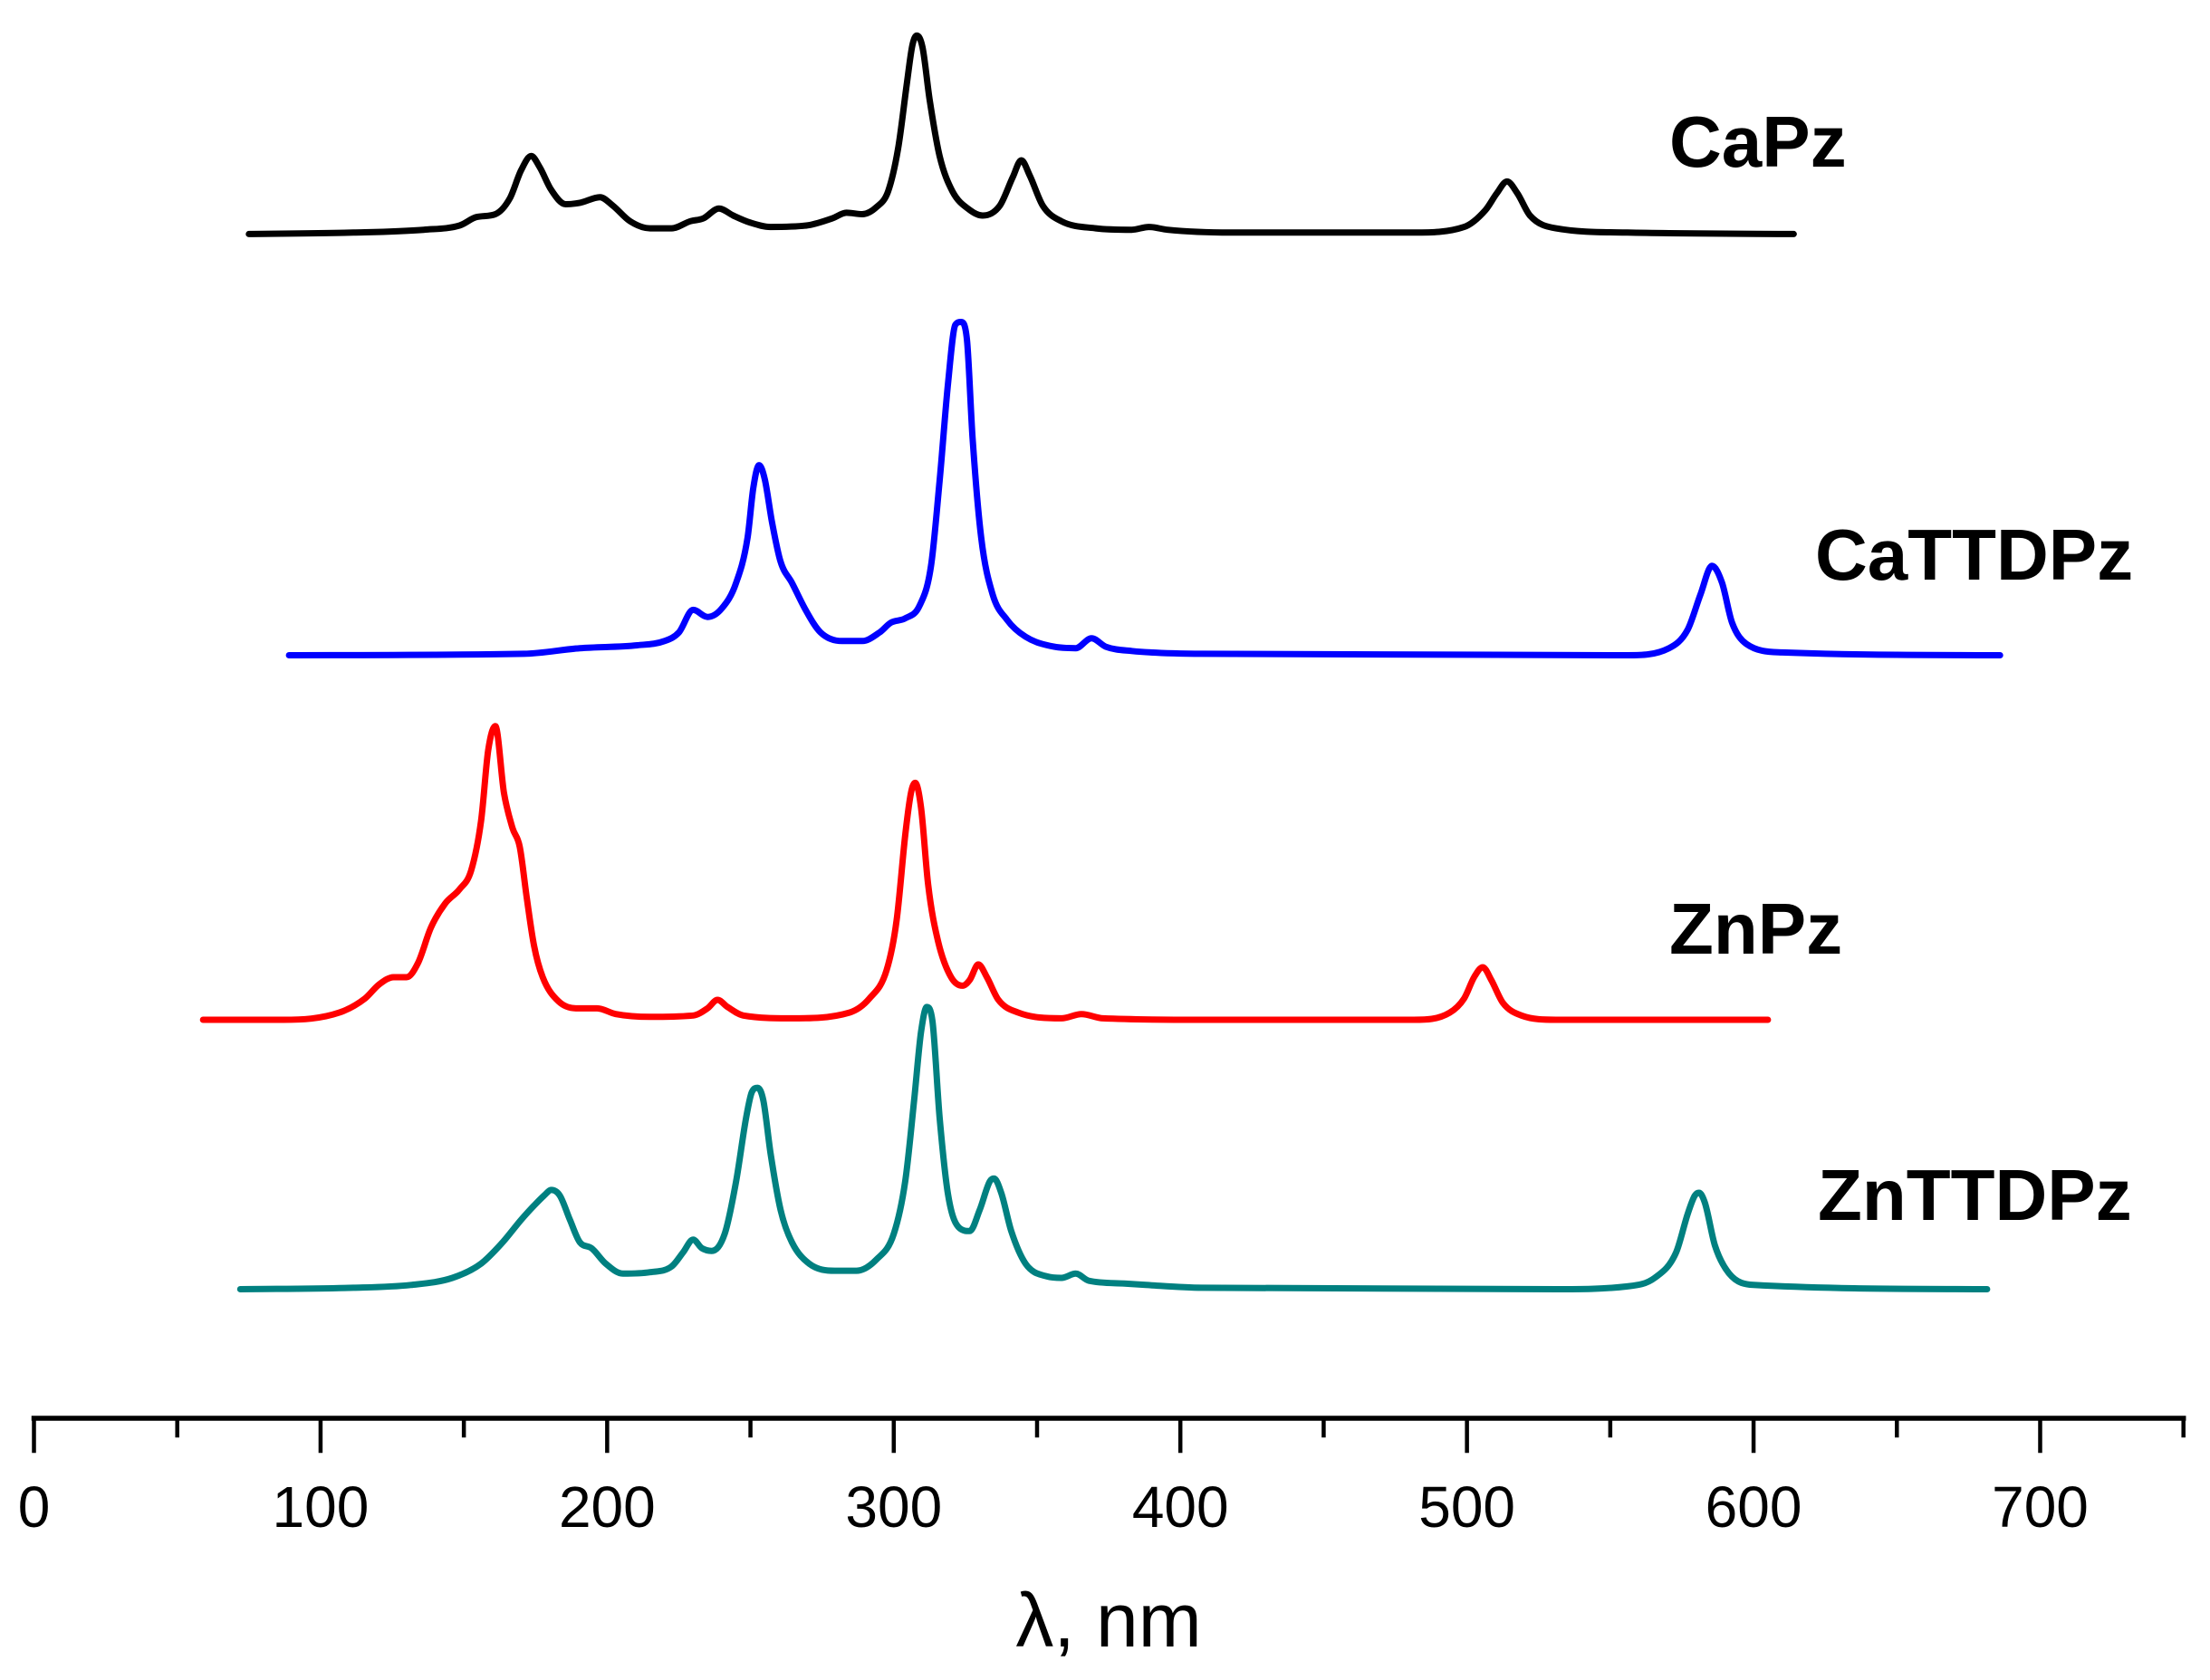  I want to click on x-tick-label: 100, so click(321, 1507).